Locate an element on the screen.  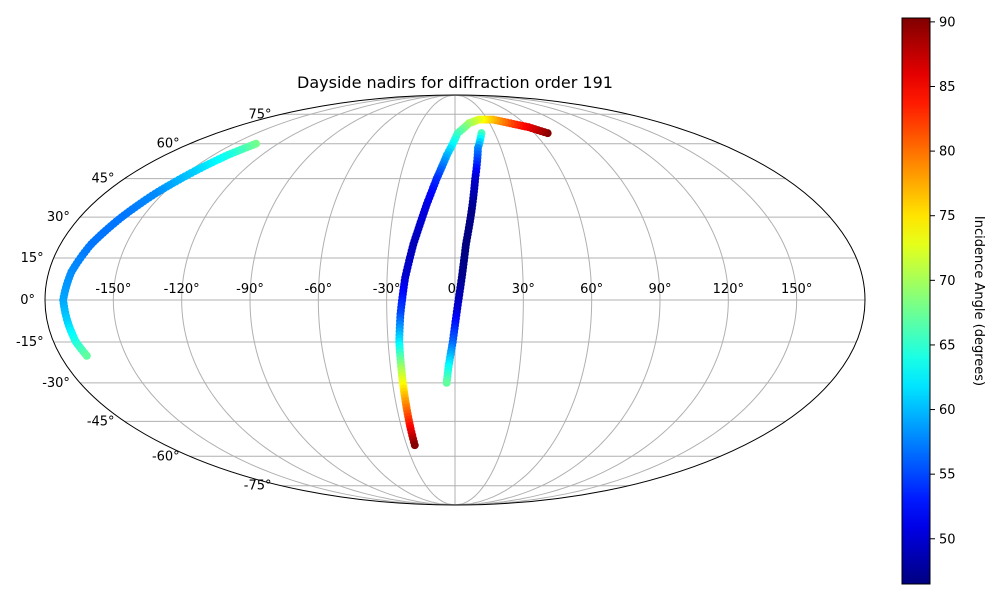
colorbar-tick-label: 90 is located at coordinates (947, 22).